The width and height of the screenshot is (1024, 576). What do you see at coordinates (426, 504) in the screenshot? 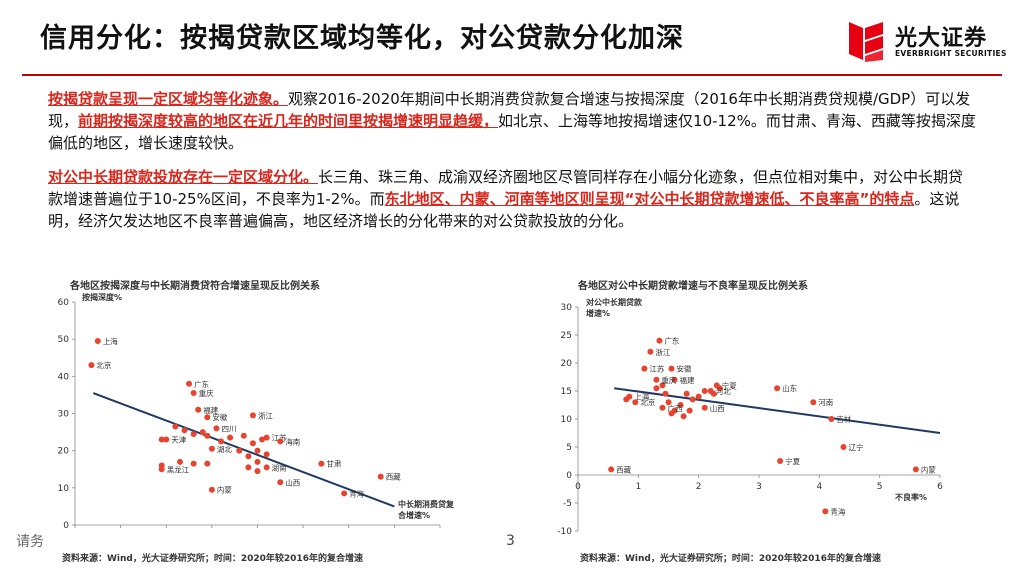
I see `x-axis-label: 中长期消费贷复` at bounding box center [426, 504].